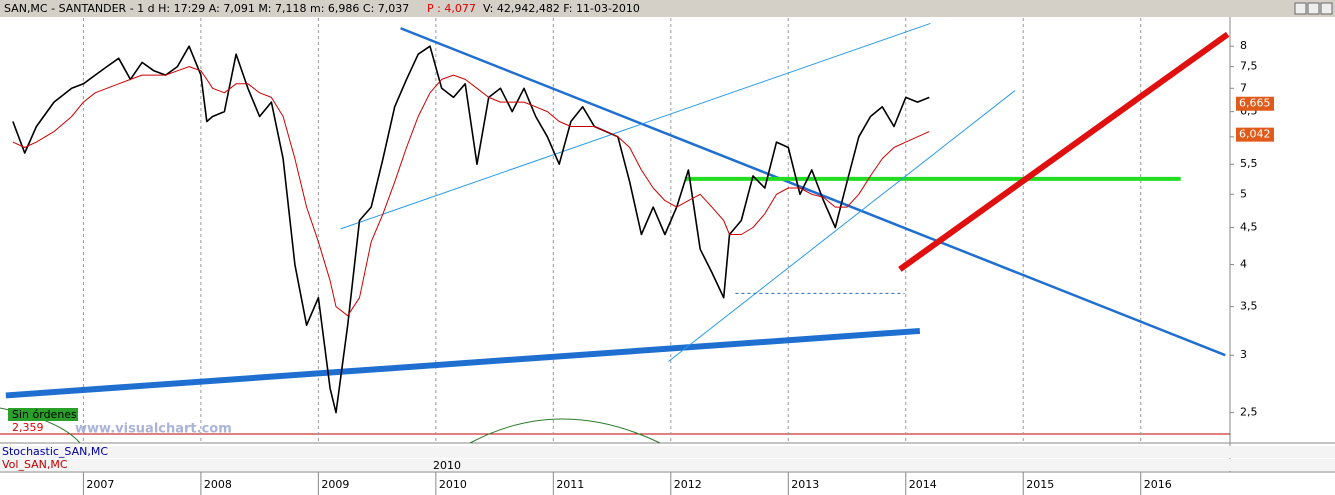 The width and height of the screenshot is (1335, 495). I want to click on y-tick-label: 2,5, so click(1249, 412).